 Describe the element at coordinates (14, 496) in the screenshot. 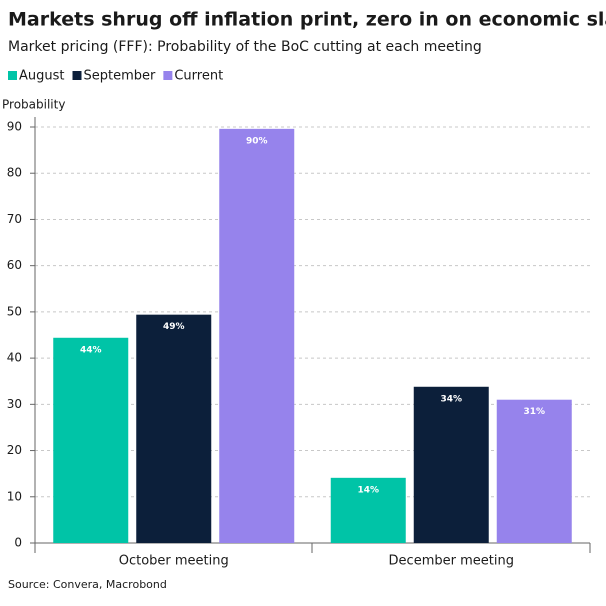

I see `y-tick-label: 10` at that location.